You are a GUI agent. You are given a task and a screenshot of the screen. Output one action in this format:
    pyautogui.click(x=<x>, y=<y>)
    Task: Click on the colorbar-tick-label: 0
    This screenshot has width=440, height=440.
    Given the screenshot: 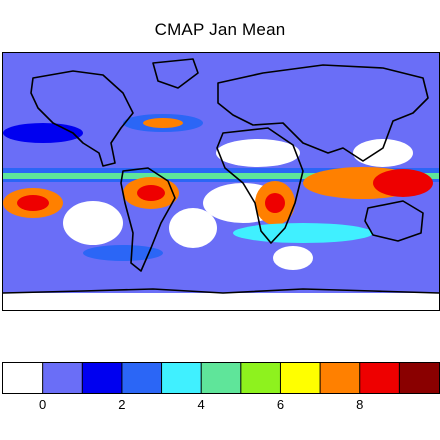 What is the action you would take?
    pyautogui.click(x=43, y=404)
    